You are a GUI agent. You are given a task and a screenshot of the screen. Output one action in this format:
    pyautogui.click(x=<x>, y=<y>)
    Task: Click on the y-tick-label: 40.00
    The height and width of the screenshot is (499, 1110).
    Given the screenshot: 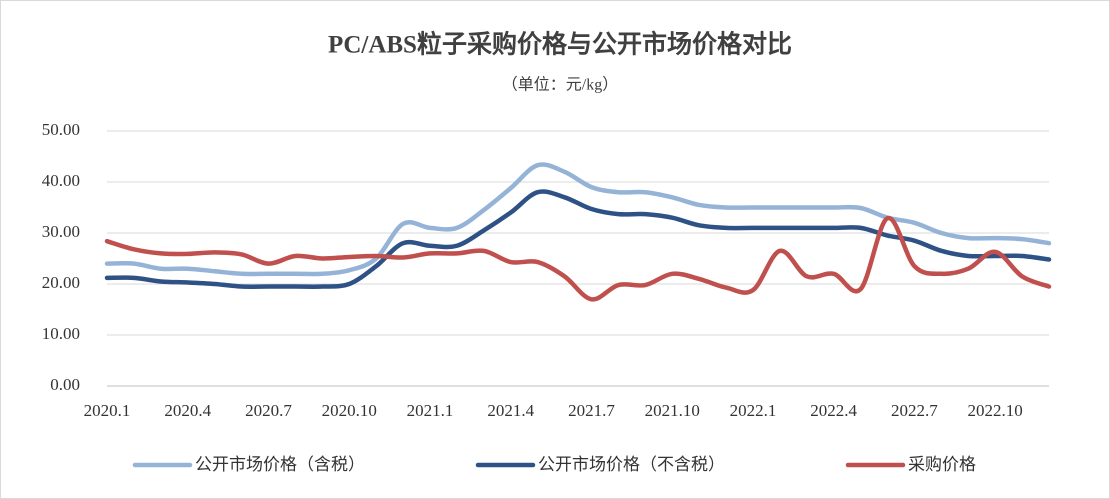 What is the action you would take?
    pyautogui.click(x=61, y=180)
    